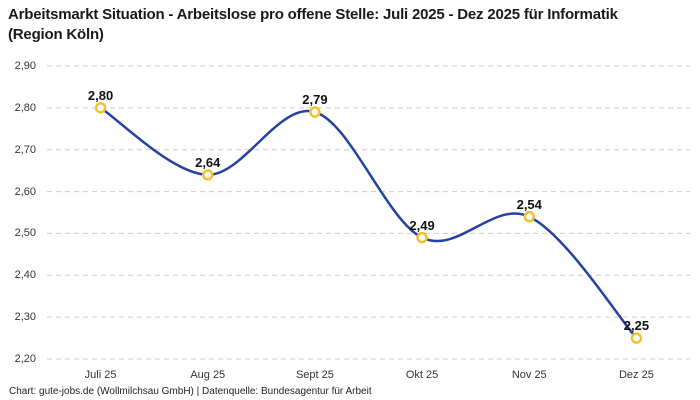  Describe the element at coordinates (100, 375) in the screenshot. I see `x-axis-category-label: Juli 25` at that location.